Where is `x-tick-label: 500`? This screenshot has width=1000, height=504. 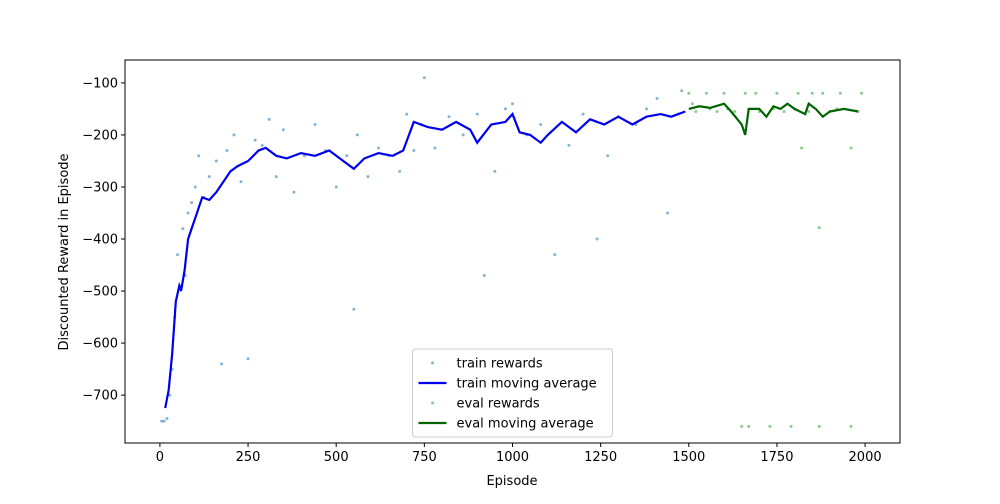 x-tick-label: 500 is located at coordinates (336, 457).